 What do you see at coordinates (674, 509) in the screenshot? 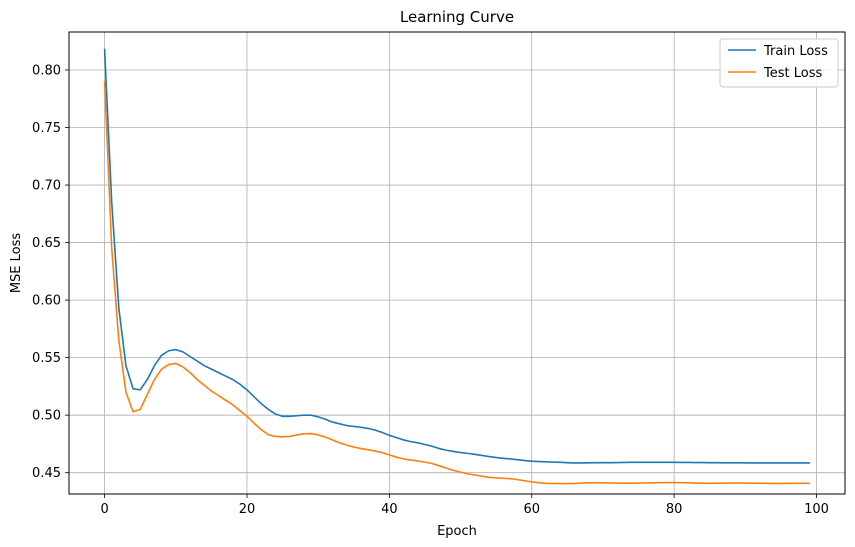
I see `x-tick-label: 80` at bounding box center [674, 509].